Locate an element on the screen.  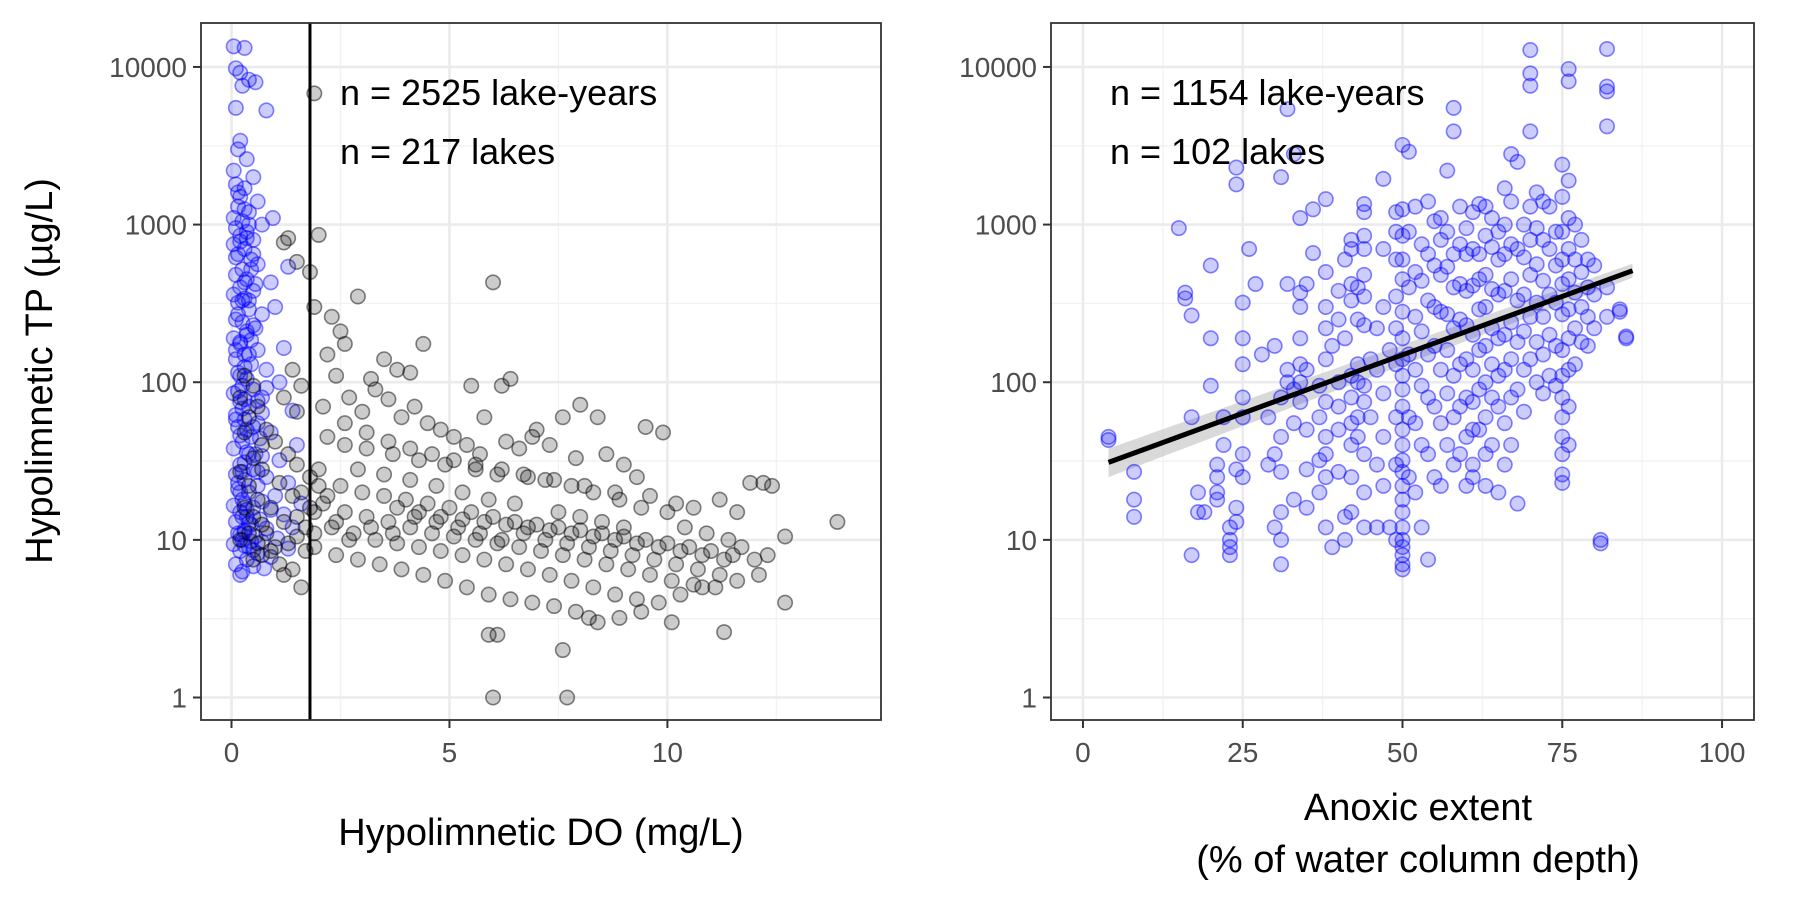
left-annotation-lake-years: n = 2525 lake-years is located at coordinates (498, 92).